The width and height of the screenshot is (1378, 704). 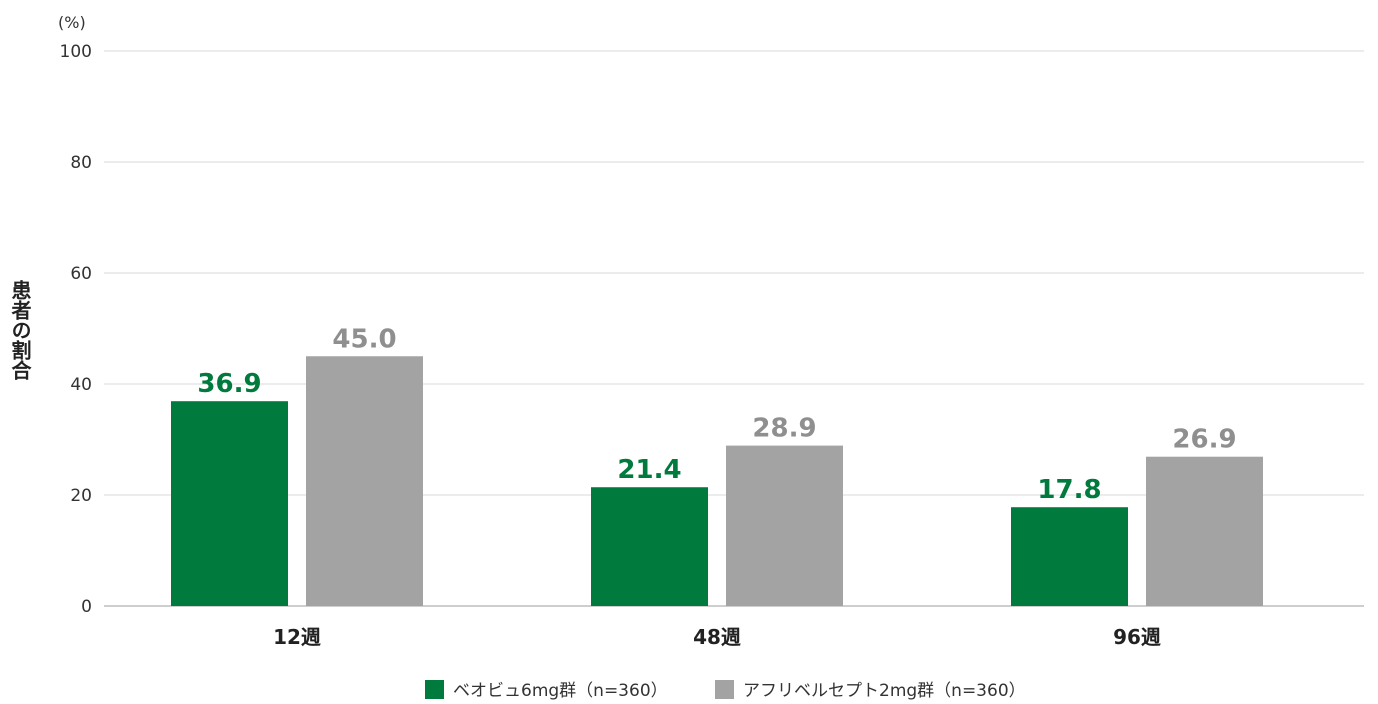 I want to click on y-axis-label: 患者の割合, so click(x=20, y=330).